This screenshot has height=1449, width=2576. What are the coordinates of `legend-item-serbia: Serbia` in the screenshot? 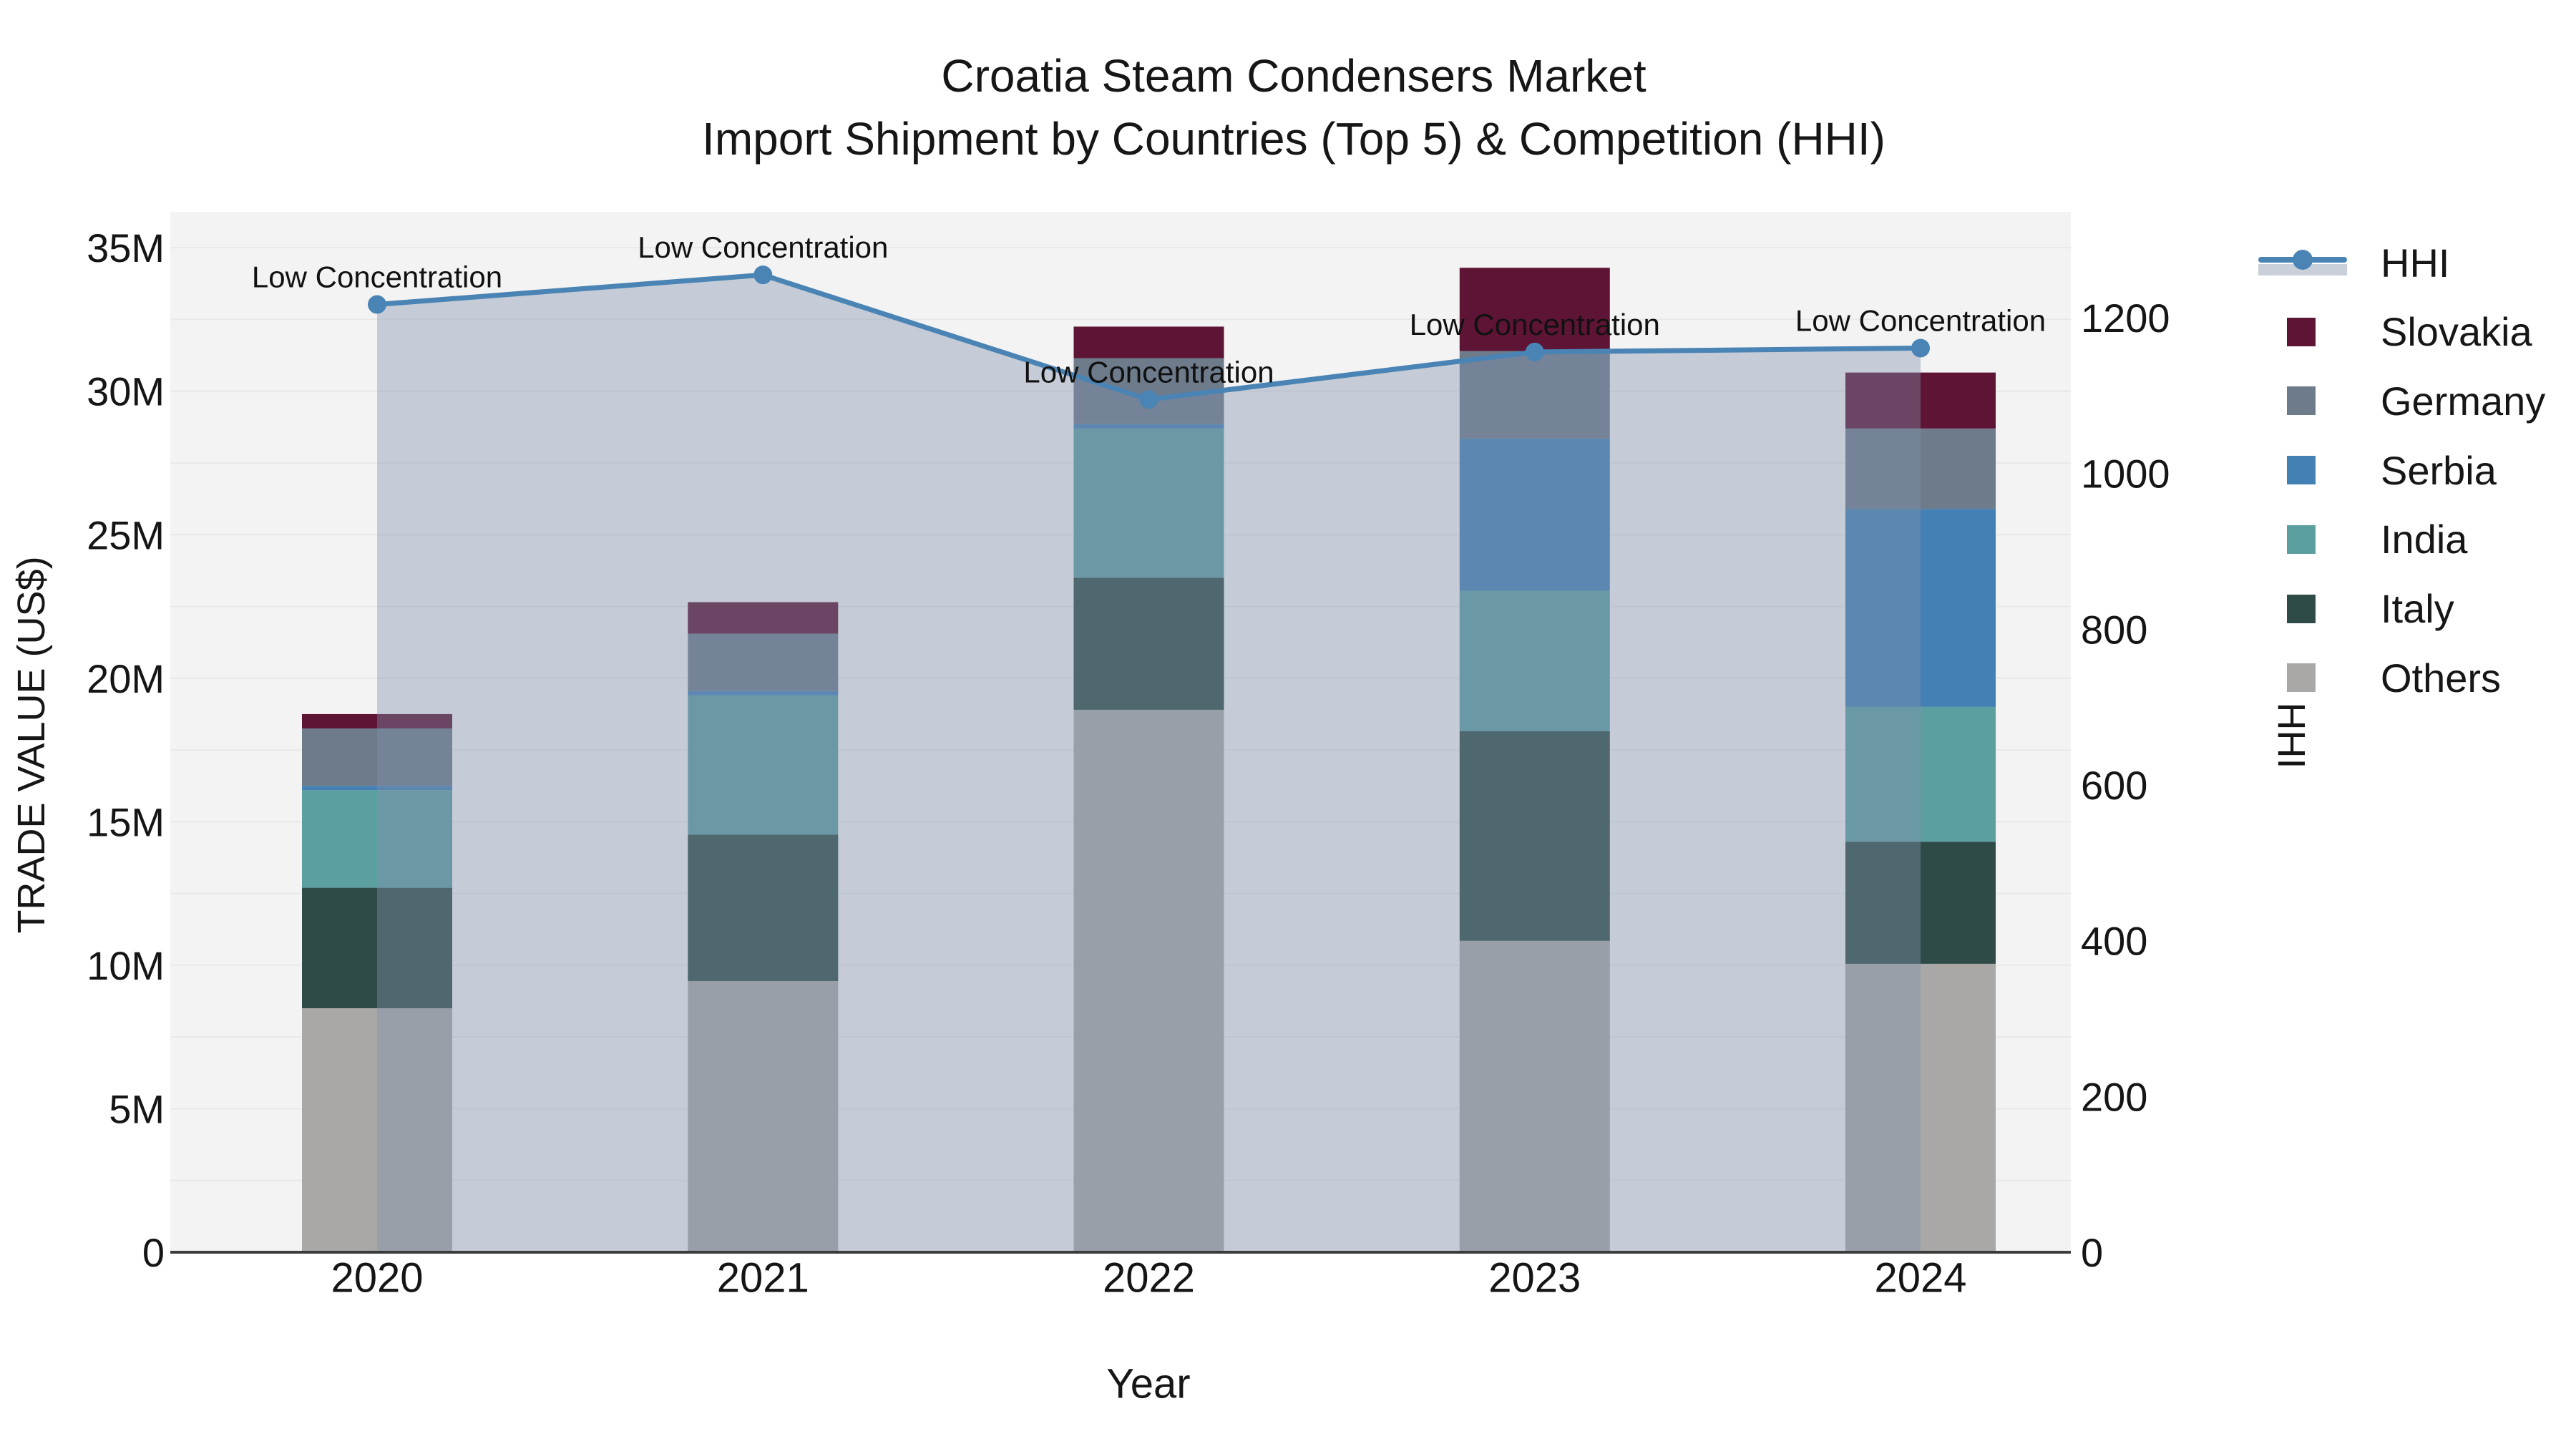 It's located at (2411, 470).